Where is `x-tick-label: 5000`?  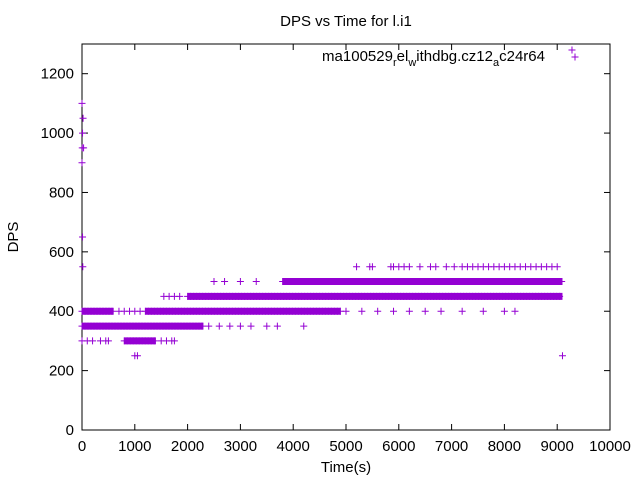
x-tick-label: 5000 is located at coordinates (345, 446).